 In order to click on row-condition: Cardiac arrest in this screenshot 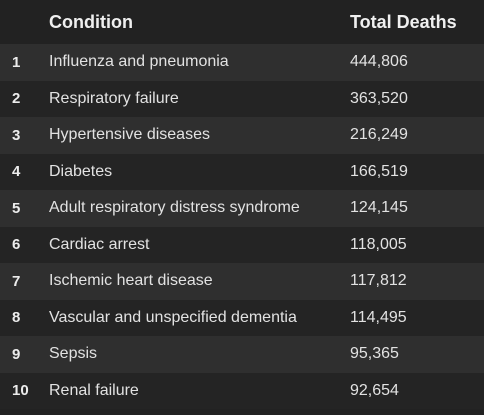, I will do `click(99, 244)`.